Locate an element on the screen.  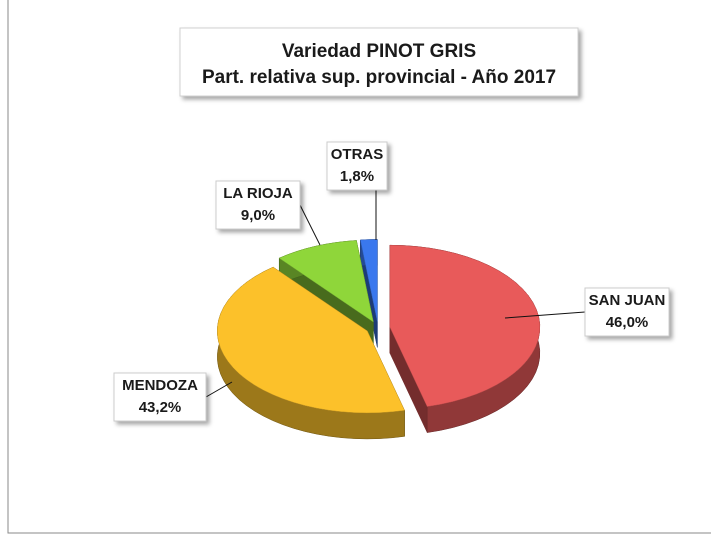
data-label-name: LA RIOJA is located at coordinates (258, 193).